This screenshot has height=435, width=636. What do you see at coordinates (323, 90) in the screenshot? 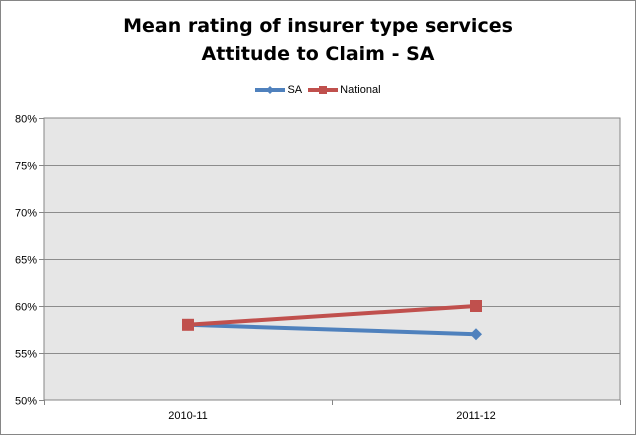
I see `legend-swatch-national` at bounding box center [323, 90].